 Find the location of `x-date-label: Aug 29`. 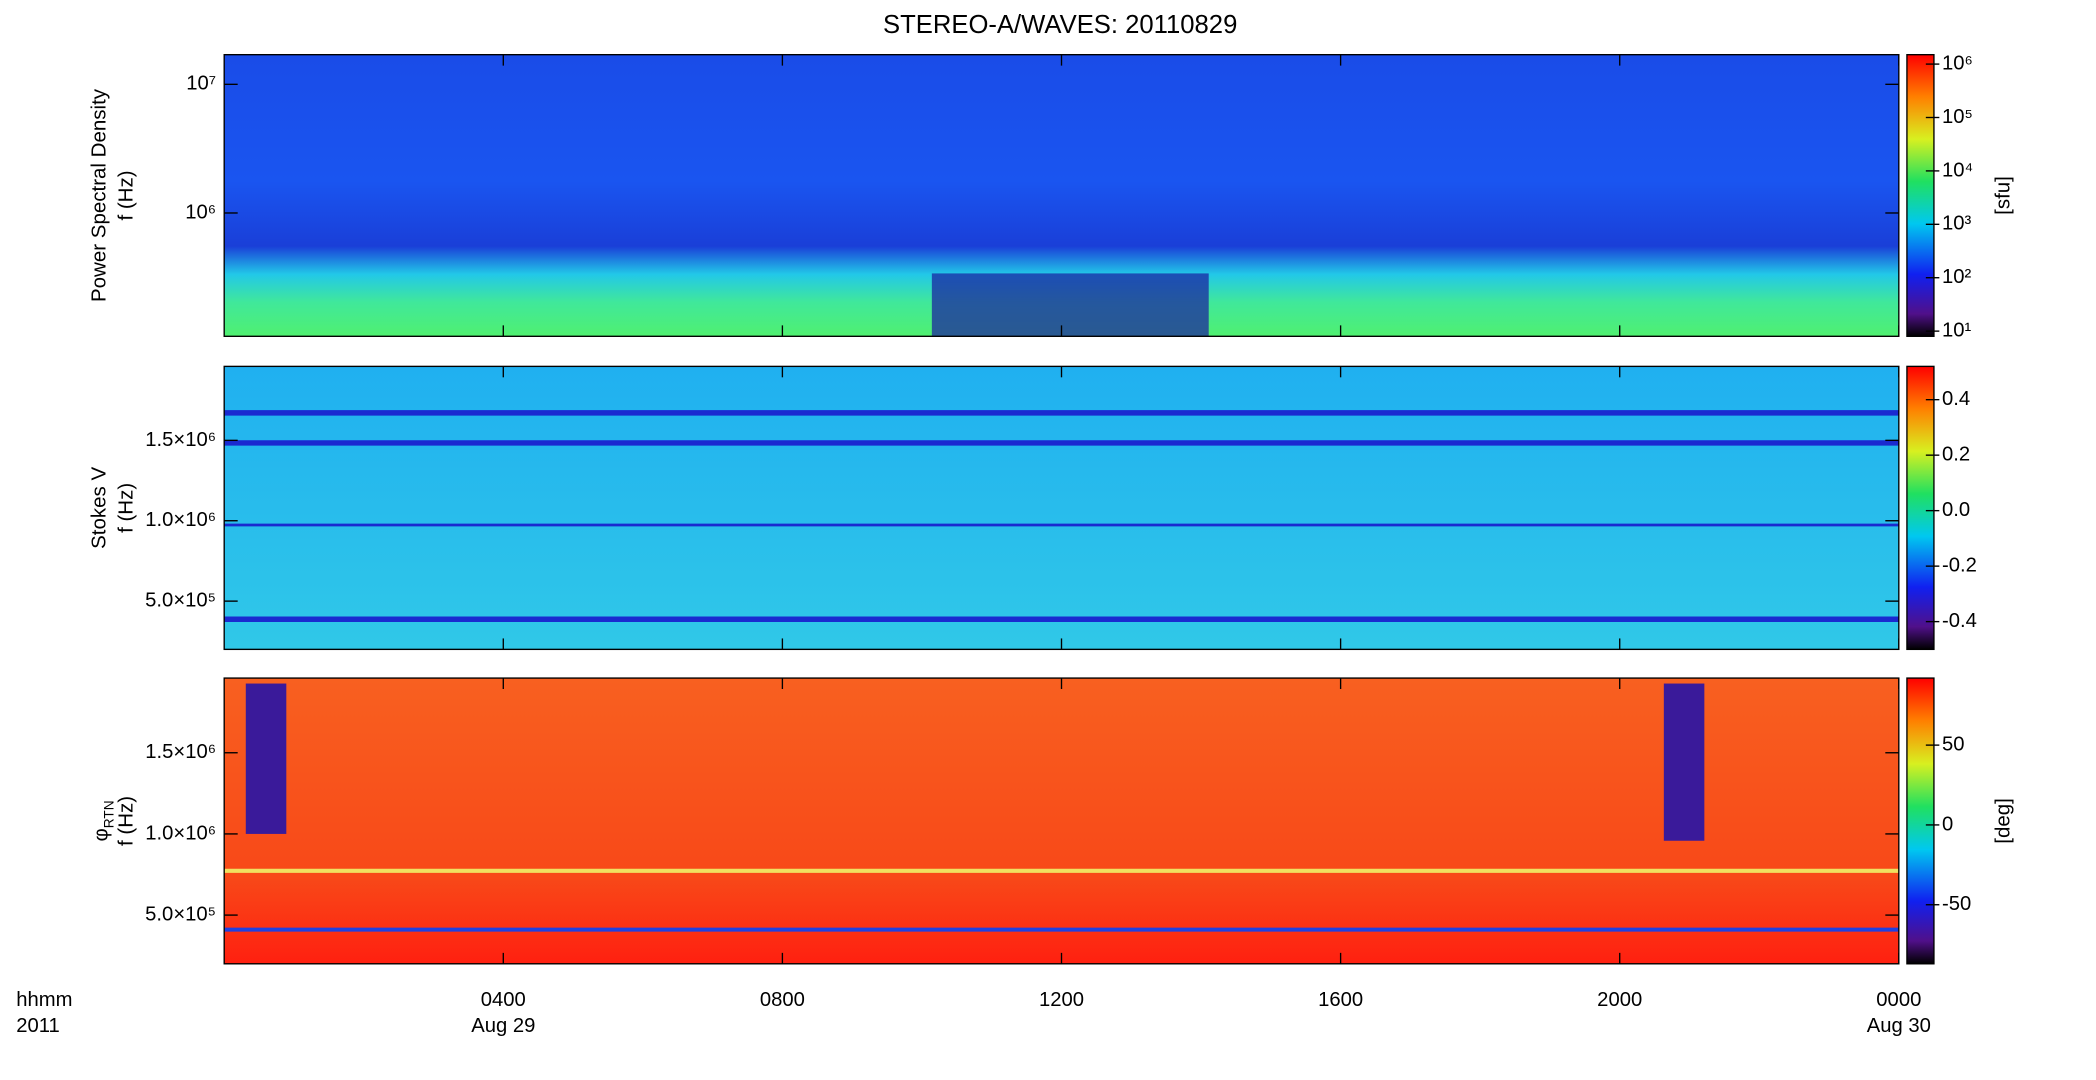

x-date-label: Aug 29 is located at coordinates (503, 1026).